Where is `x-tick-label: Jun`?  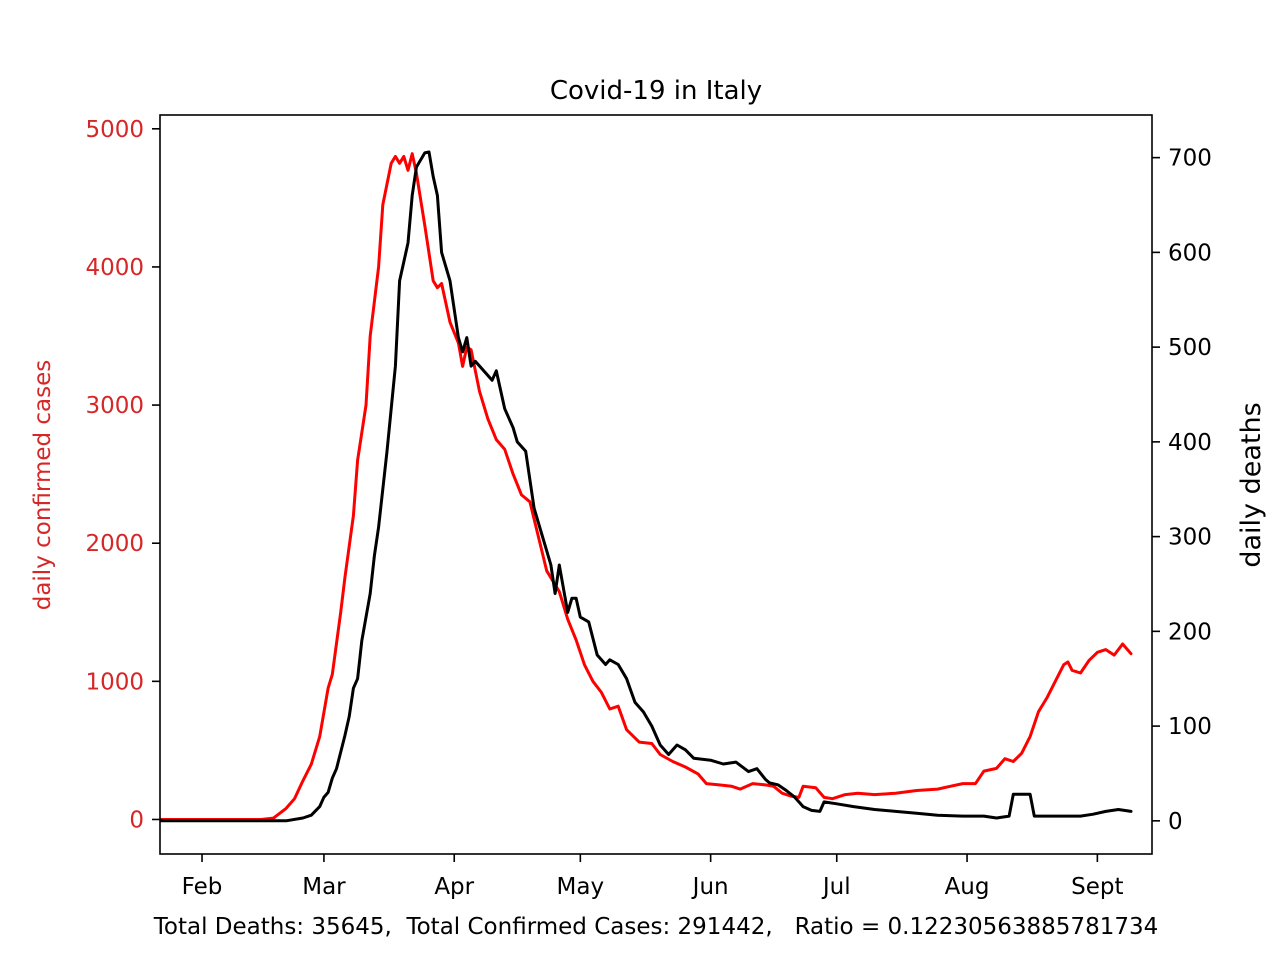
x-tick-label: Jun is located at coordinates (710, 887).